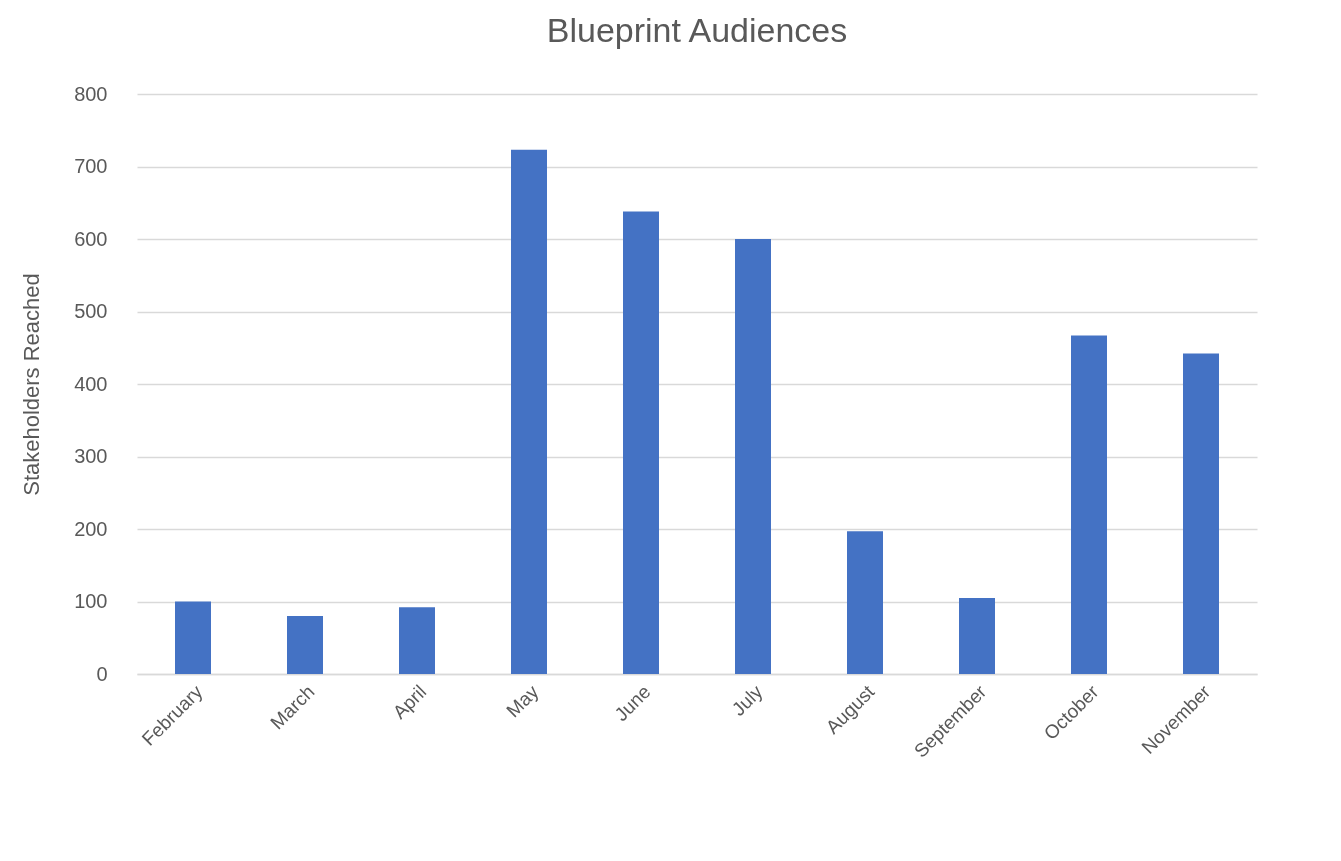 The width and height of the screenshot is (1341, 861). Describe the element at coordinates (91, 528) in the screenshot. I see `y-tick-label: 200` at that location.